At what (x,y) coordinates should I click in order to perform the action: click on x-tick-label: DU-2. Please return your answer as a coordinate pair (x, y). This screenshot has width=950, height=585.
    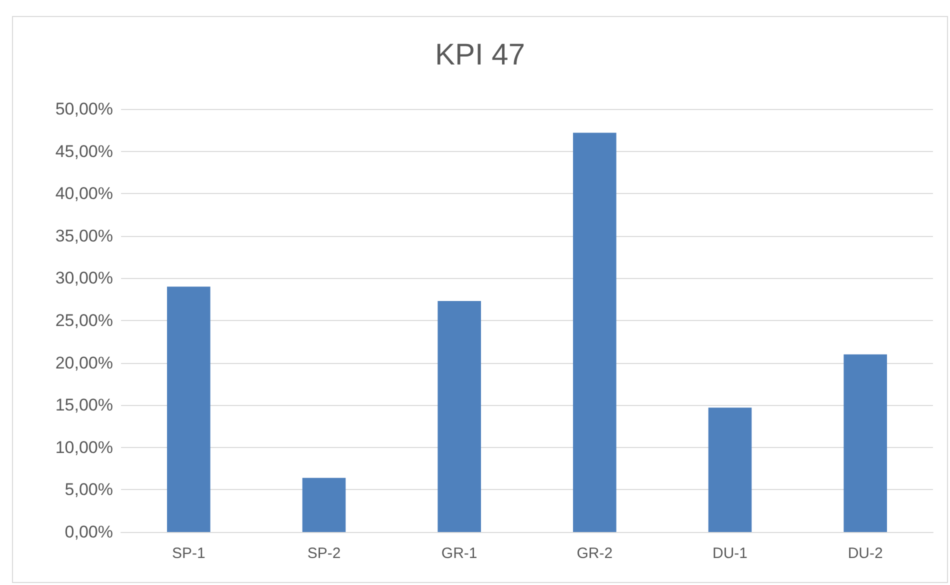
    Looking at the image, I should click on (865, 553).